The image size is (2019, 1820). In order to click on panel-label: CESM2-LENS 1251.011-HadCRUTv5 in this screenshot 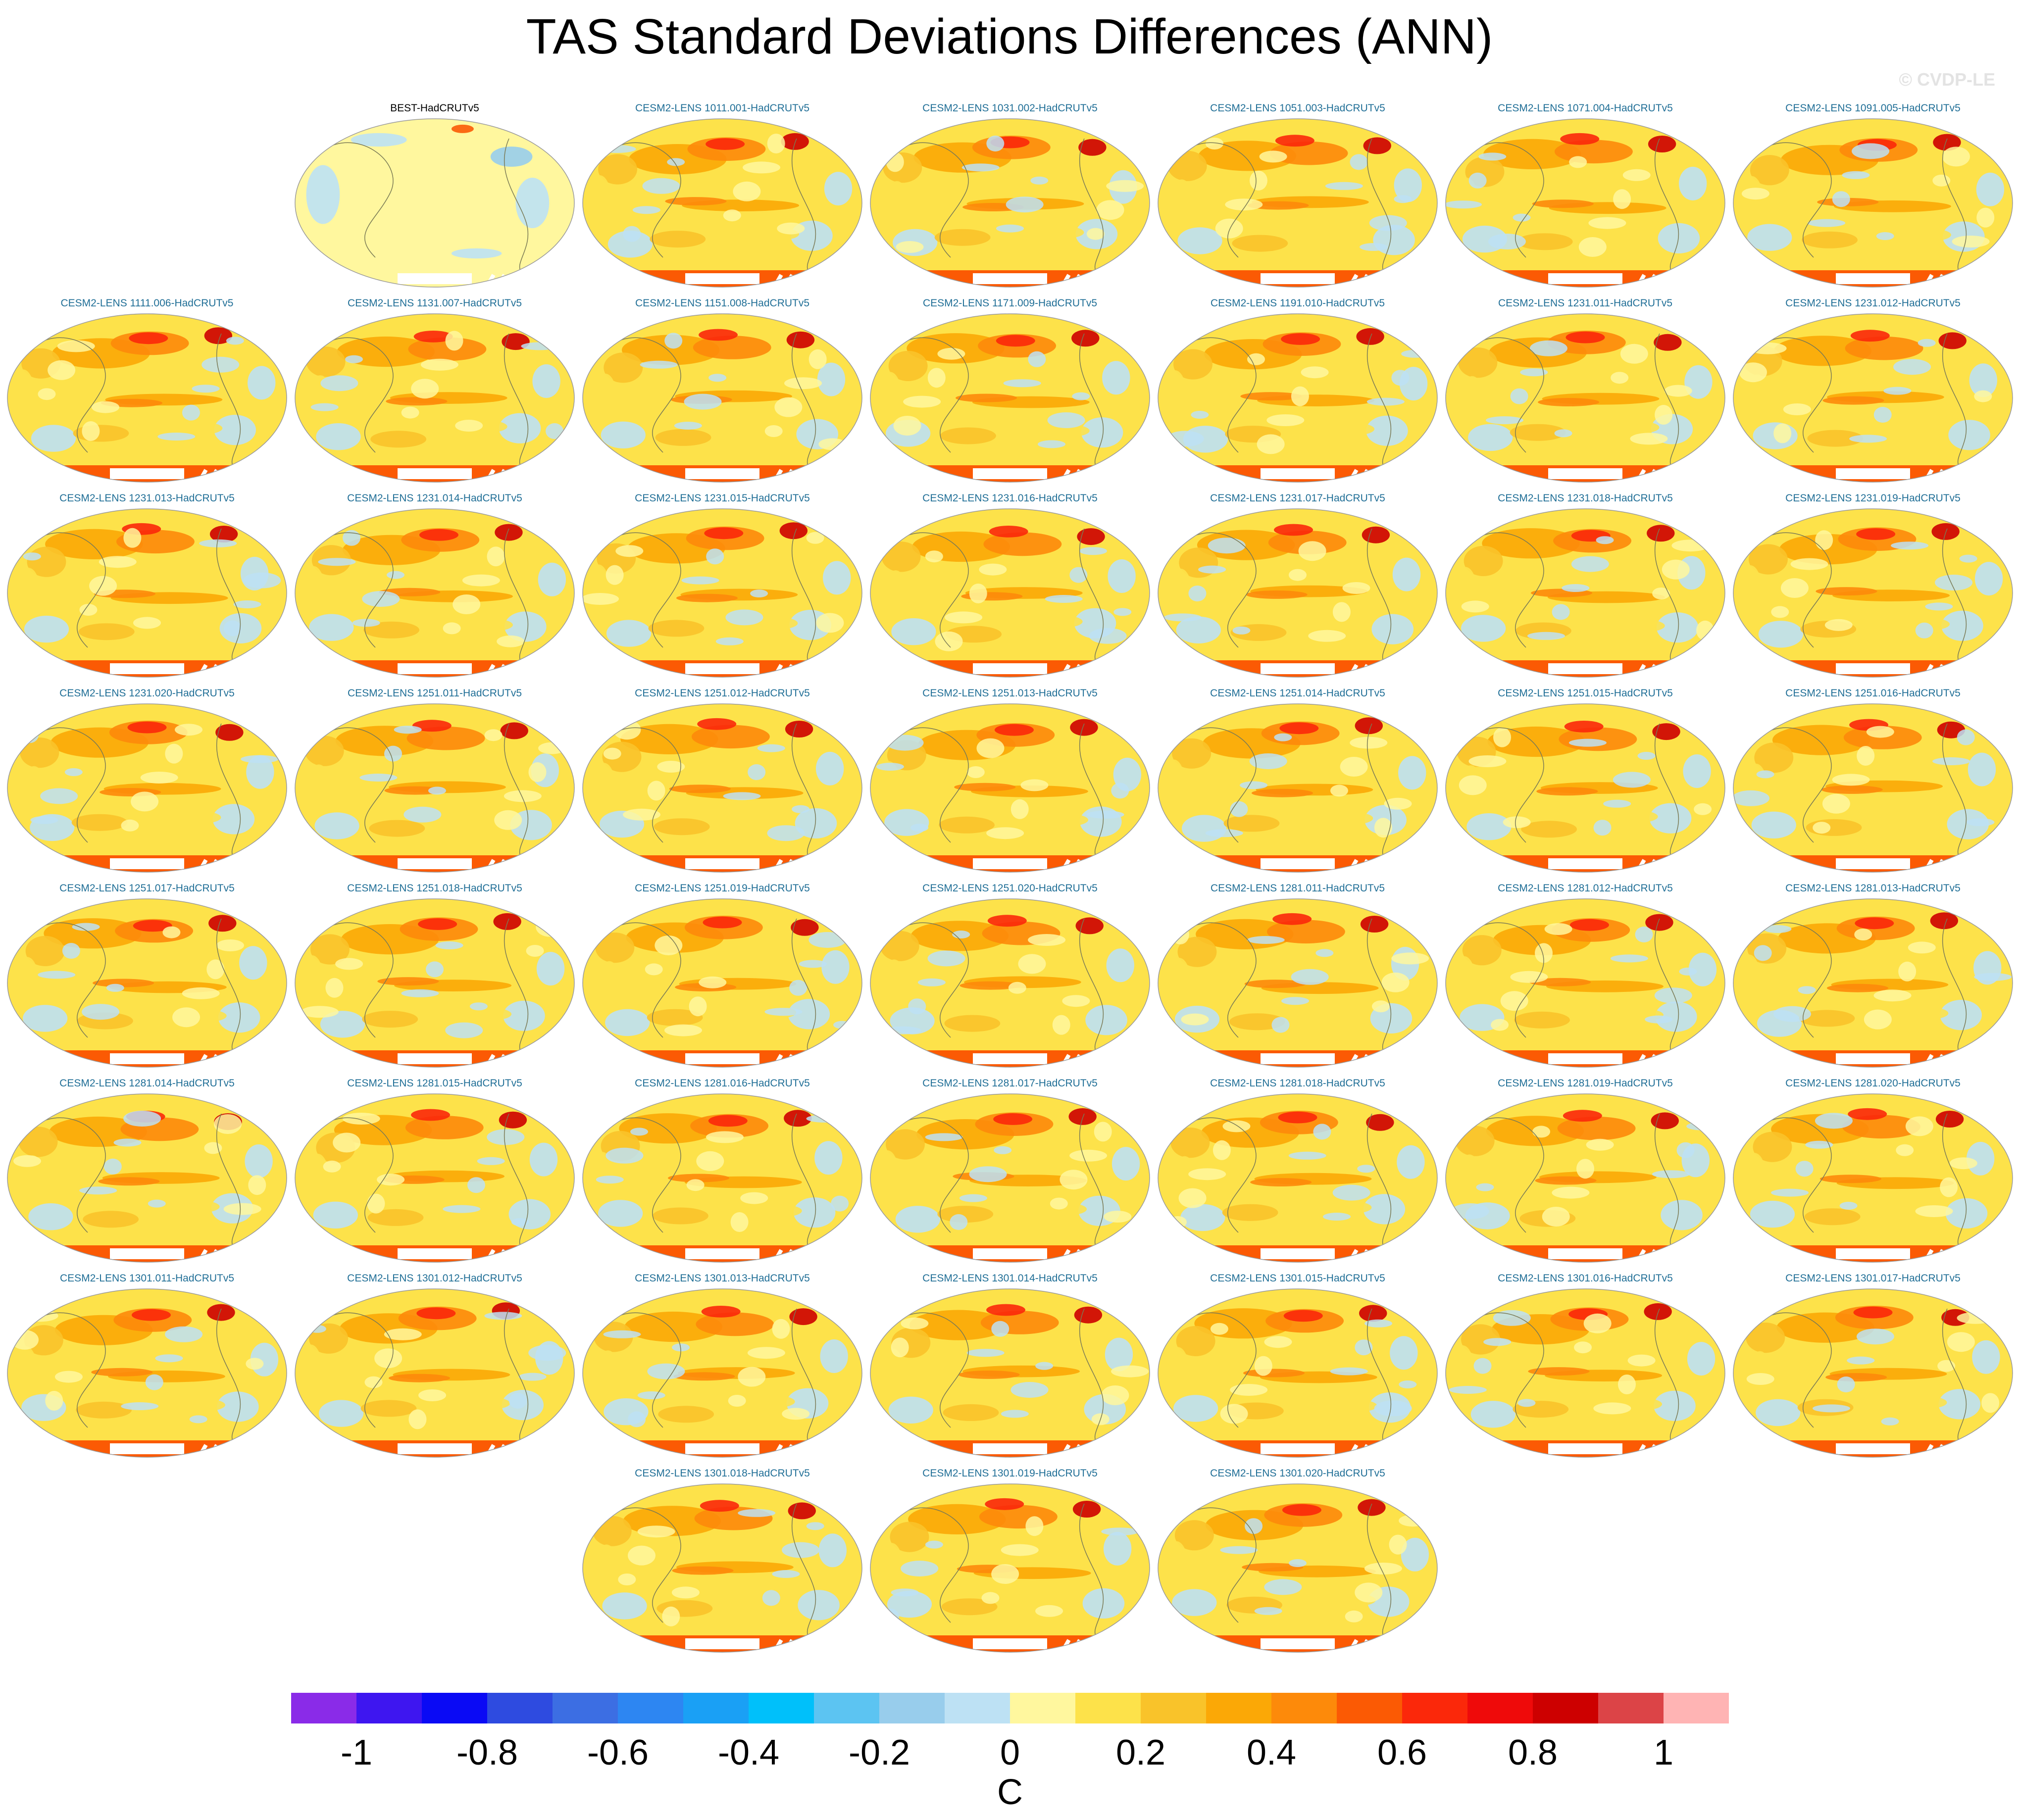, I will do `click(434, 693)`.